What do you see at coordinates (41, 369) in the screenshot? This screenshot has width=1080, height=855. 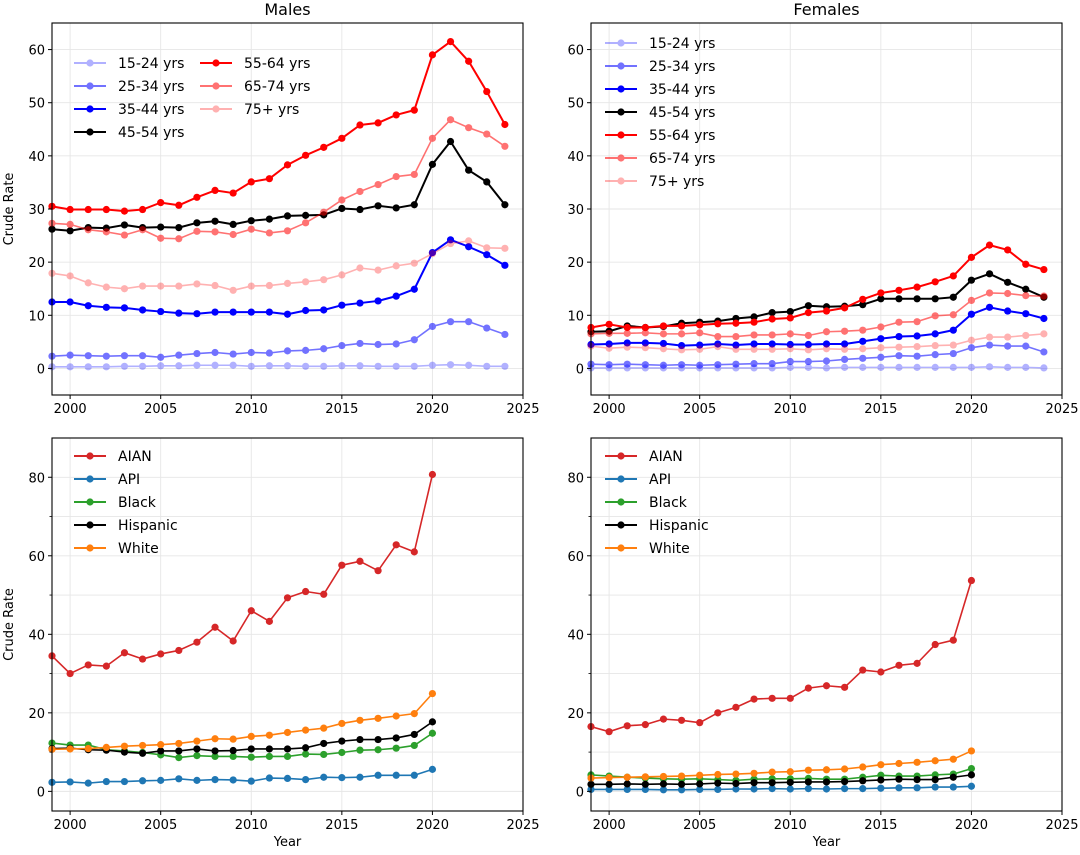 I see `y-tick-label: 0` at bounding box center [41, 369].